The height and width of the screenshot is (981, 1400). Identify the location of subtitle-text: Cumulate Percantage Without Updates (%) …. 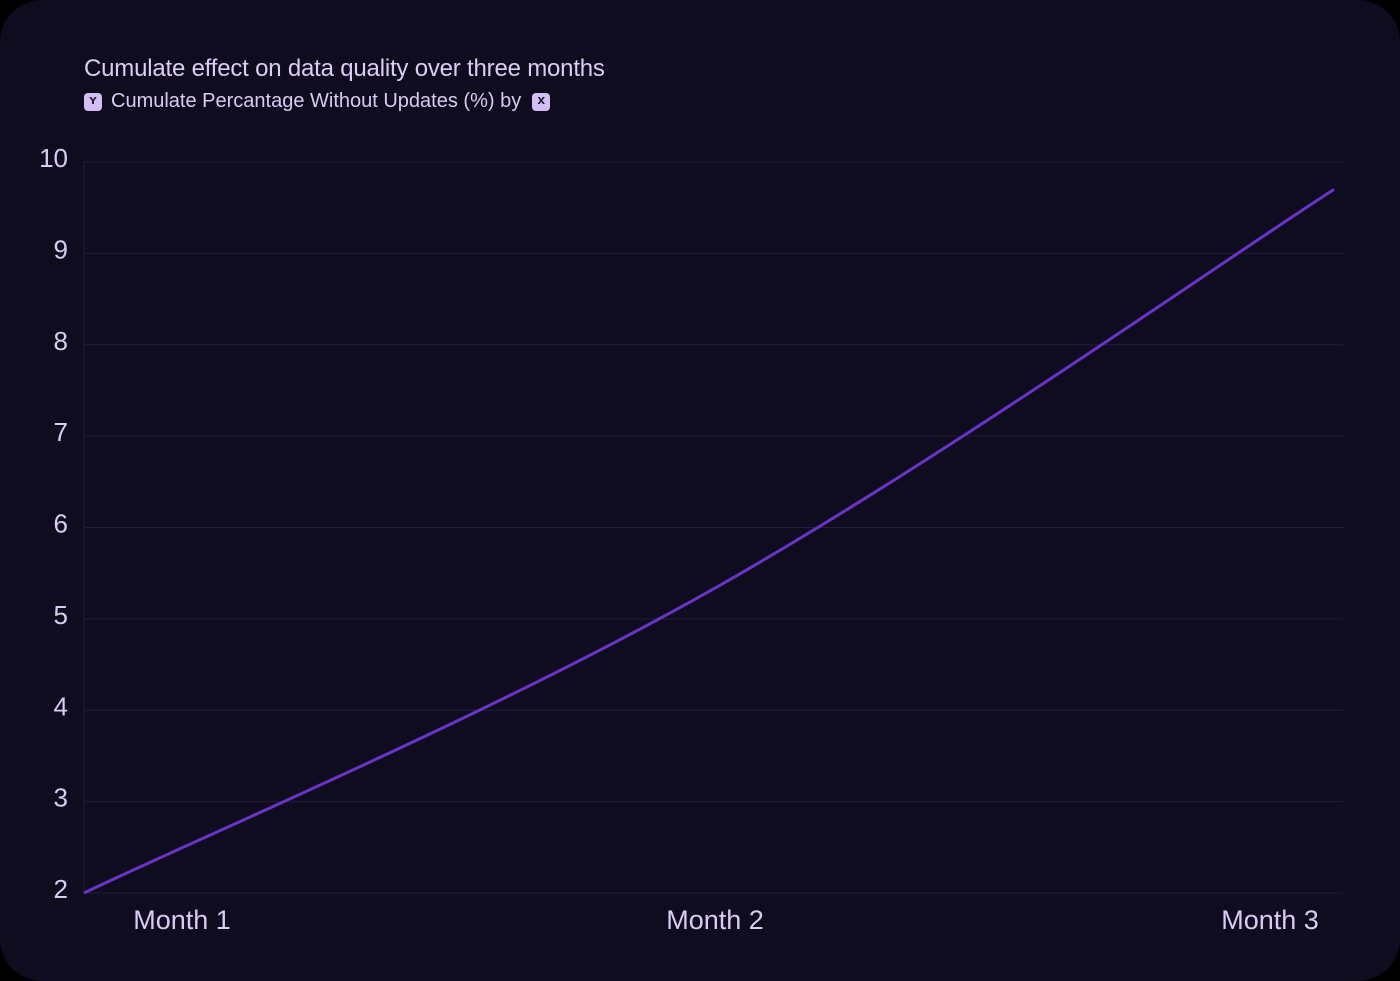
(316, 101).